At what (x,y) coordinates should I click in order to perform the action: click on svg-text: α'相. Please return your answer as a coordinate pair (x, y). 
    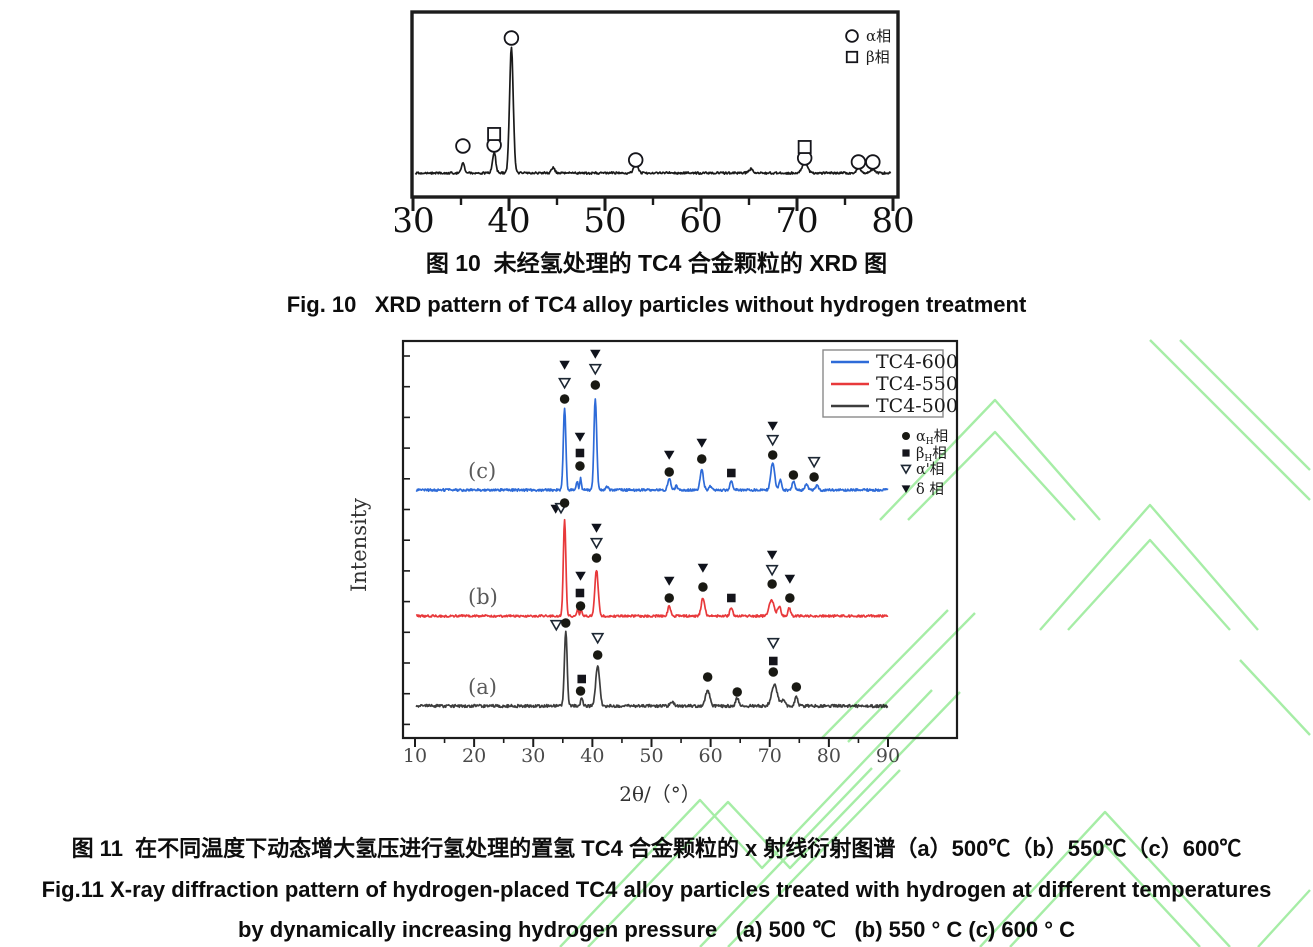
    Looking at the image, I should click on (930, 469).